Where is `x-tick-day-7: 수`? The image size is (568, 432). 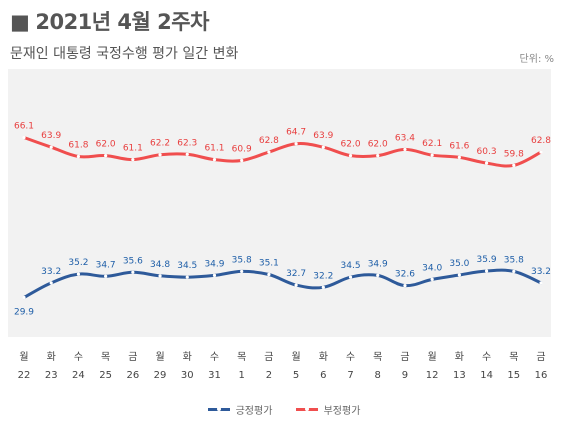
x-tick-day-7: 수 is located at coordinates (214, 357).